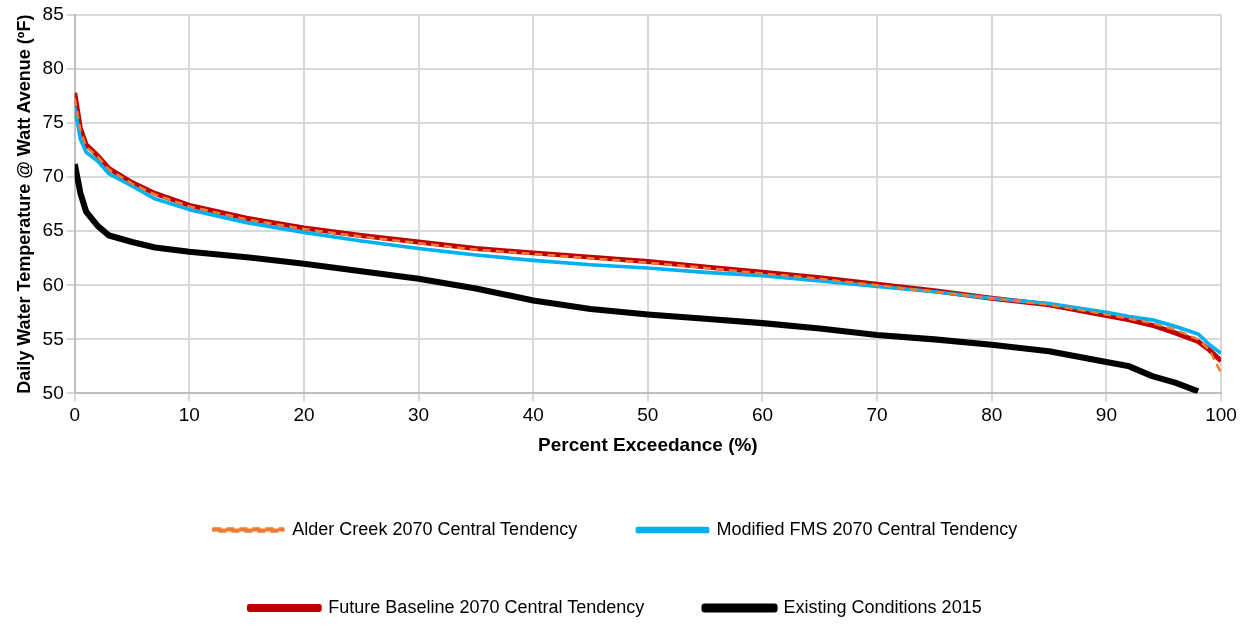 The height and width of the screenshot is (637, 1251). Describe the element at coordinates (1221, 415) in the screenshot. I see `x-tick-label: 100` at that location.